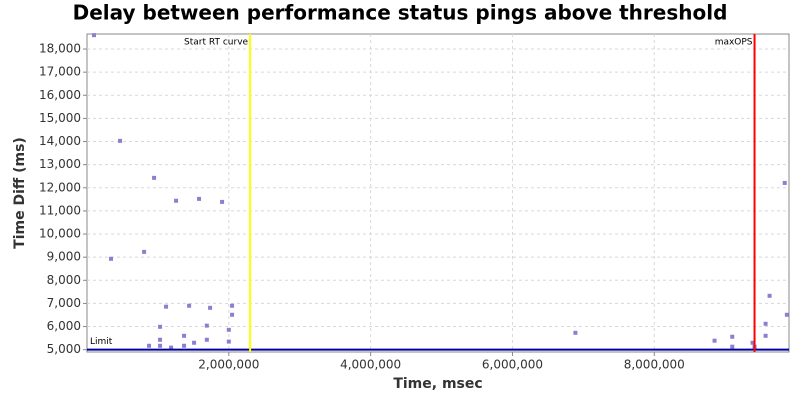 The height and width of the screenshot is (404, 800). I want to click on y-tick-label: 18,000, so click(60, 49).